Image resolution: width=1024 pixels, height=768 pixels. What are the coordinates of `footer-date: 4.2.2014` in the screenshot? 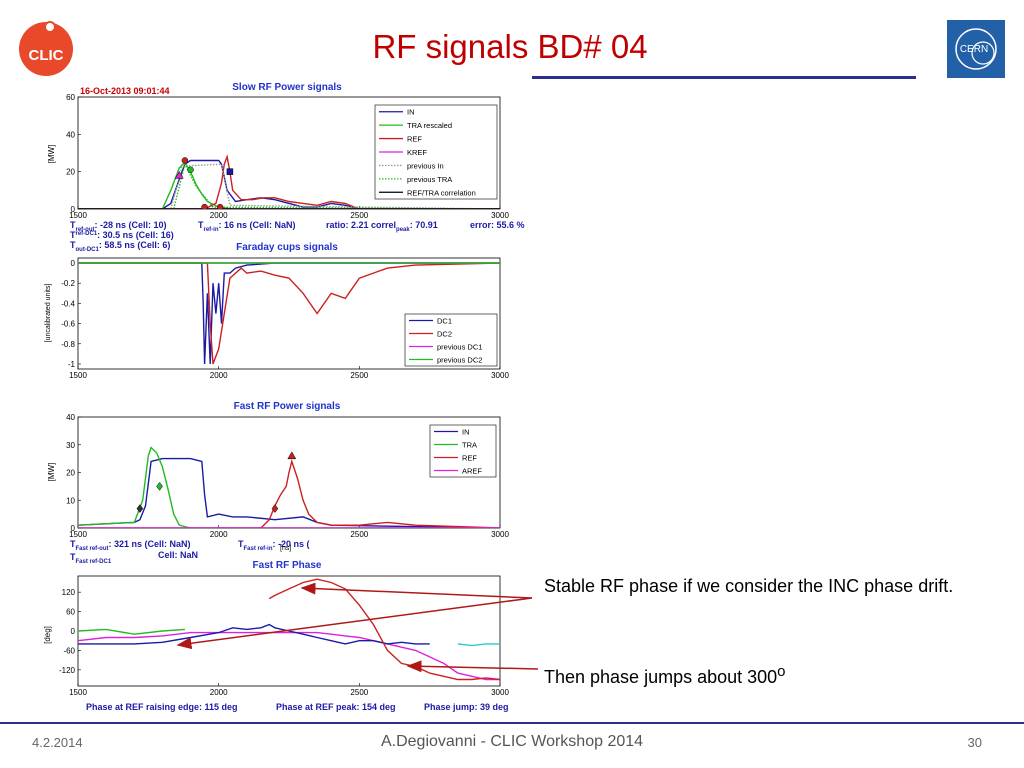 It's located at (57, 742).